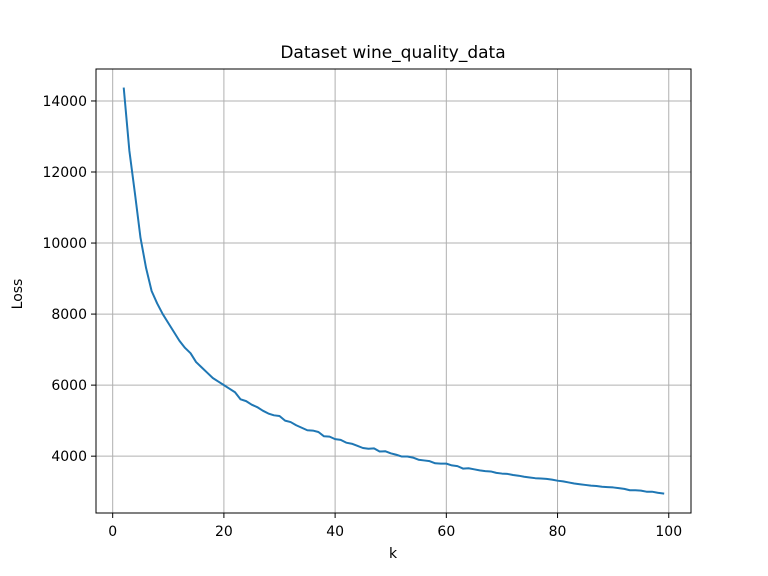 This screenshot has height=576, width=768. Describe the element at coordinates (64, 244) in the screenshot. I see `y-tick-label: 10000` at that location.